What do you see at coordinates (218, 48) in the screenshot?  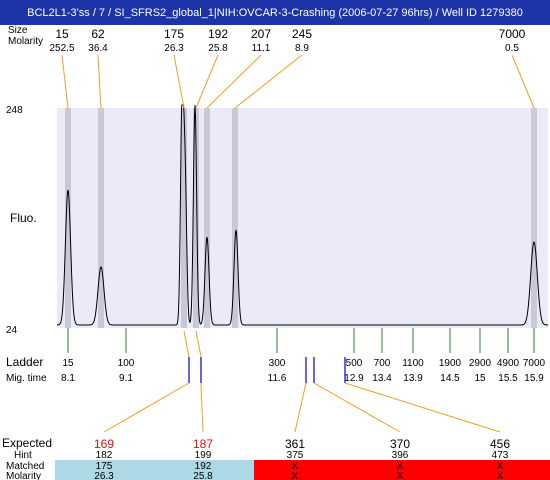 I see `peak-molarity-value: 25.8` at bounding box center [218, 48].